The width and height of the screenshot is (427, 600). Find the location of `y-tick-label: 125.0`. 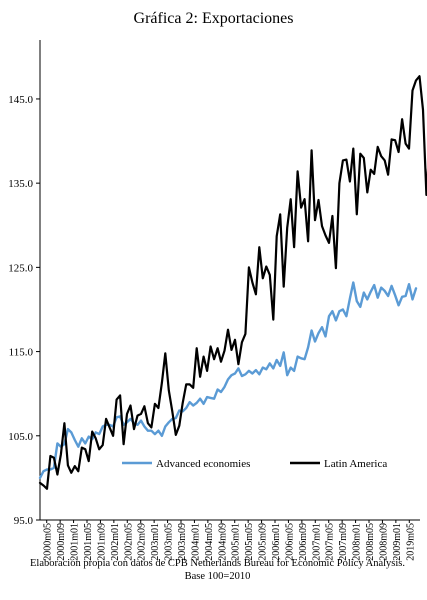

y-tick-label: 125.0 is located at coordinates (20, 268).